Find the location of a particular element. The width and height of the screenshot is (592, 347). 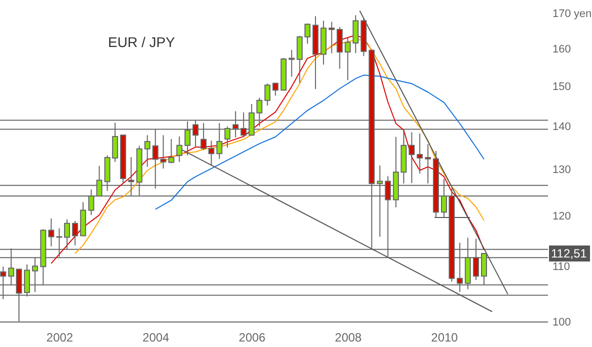

y-tick-label: 160 is located at coordinates (561, 49).